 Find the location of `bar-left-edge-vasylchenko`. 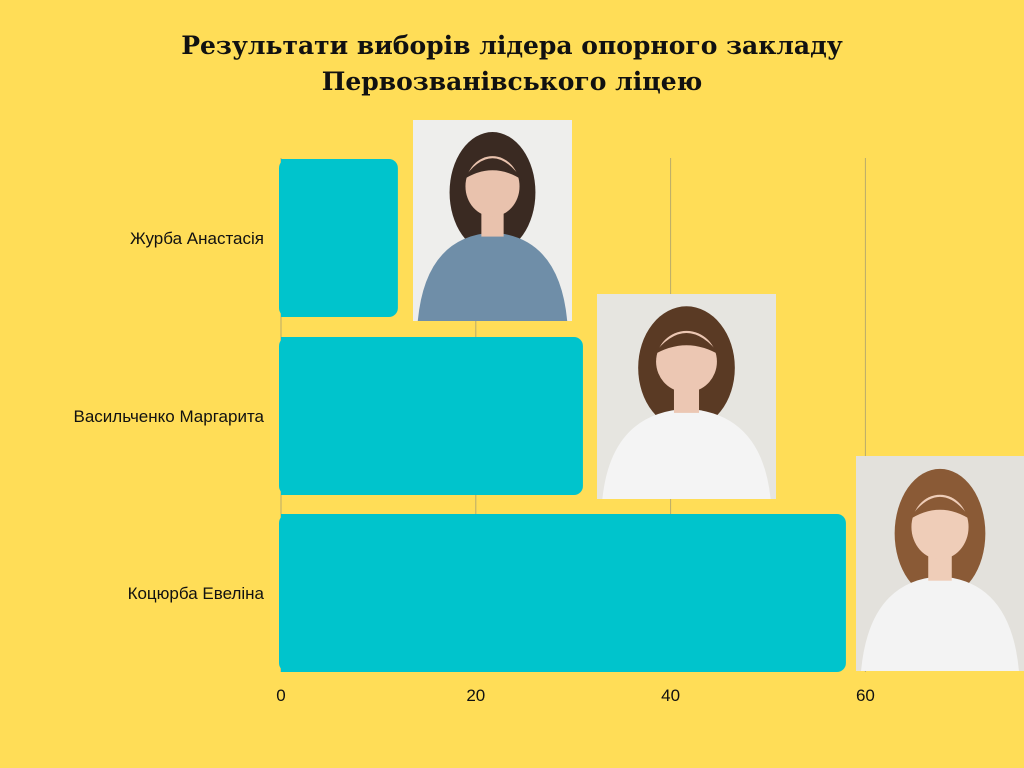

bar-left-edge-vasylchenko is located at coordinates (287, 416).